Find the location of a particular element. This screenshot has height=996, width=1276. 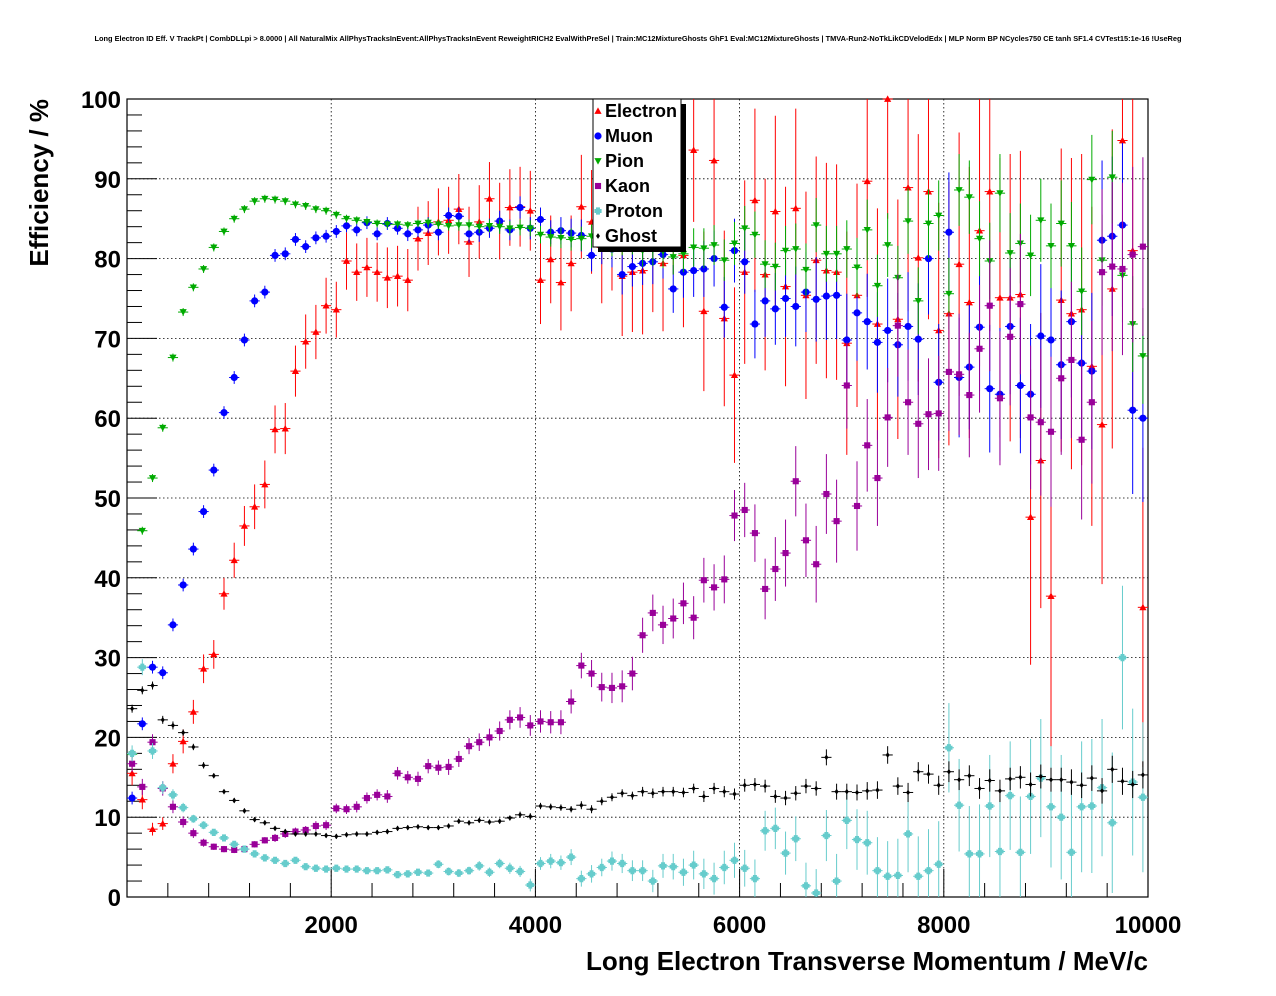

y-tick-label: 100 is located at coordinates (101, 100).